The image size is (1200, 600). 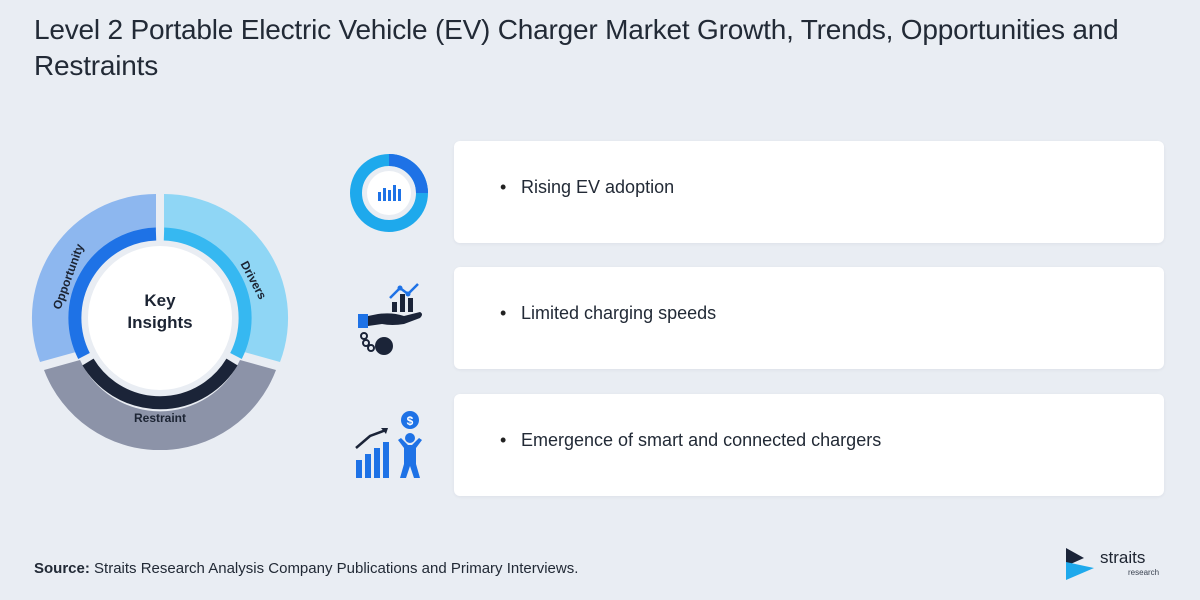 I want to click on insight-text: Limited charging speeds, so click(x=619, y=313).